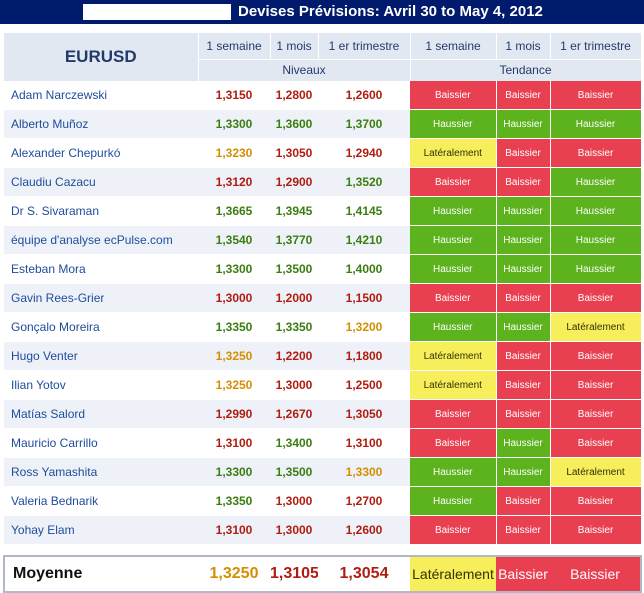  What do you see at coordinates (364, 356) in the screenshot?
I see `level-value: 1,1800` at bounding box center [364, 356].